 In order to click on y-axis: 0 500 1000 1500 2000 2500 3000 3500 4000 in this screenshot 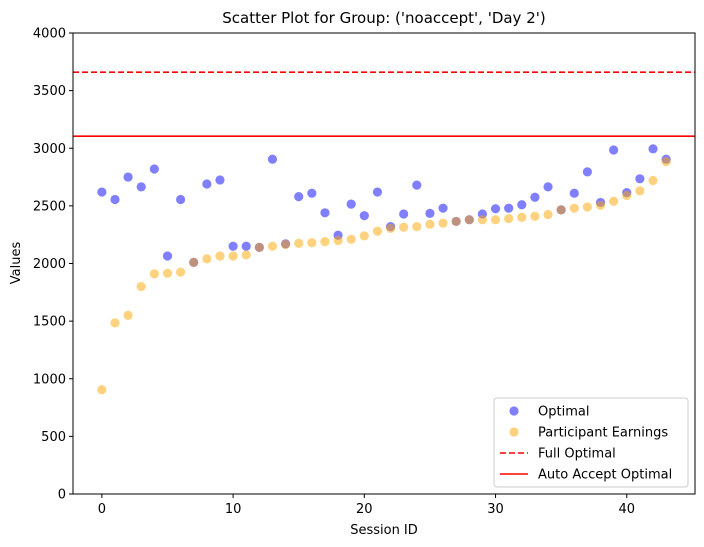, I will do `click(53, 265)`.